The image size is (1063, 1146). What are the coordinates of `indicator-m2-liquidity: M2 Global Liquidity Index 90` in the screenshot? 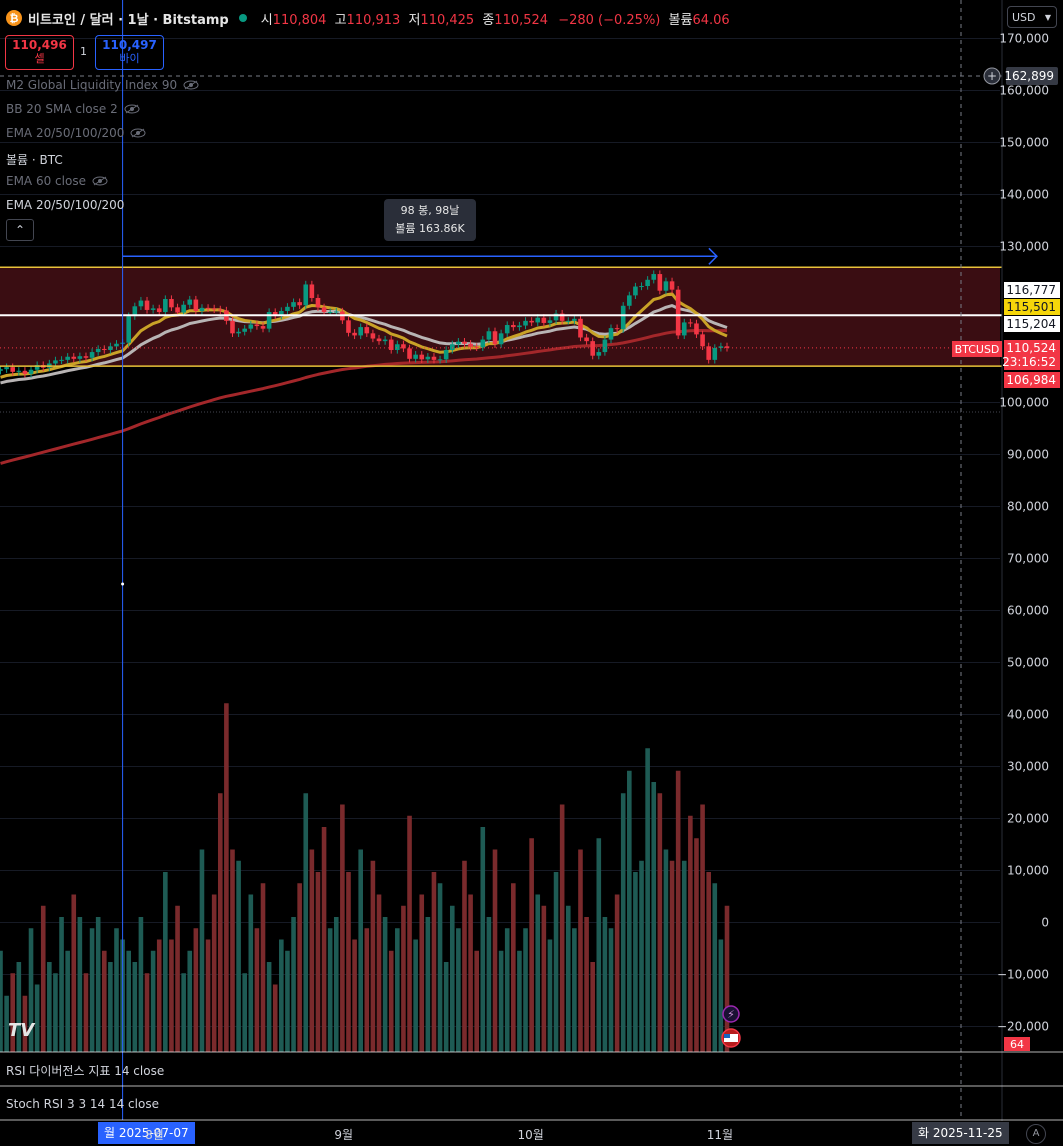 It's located at (102, 85).